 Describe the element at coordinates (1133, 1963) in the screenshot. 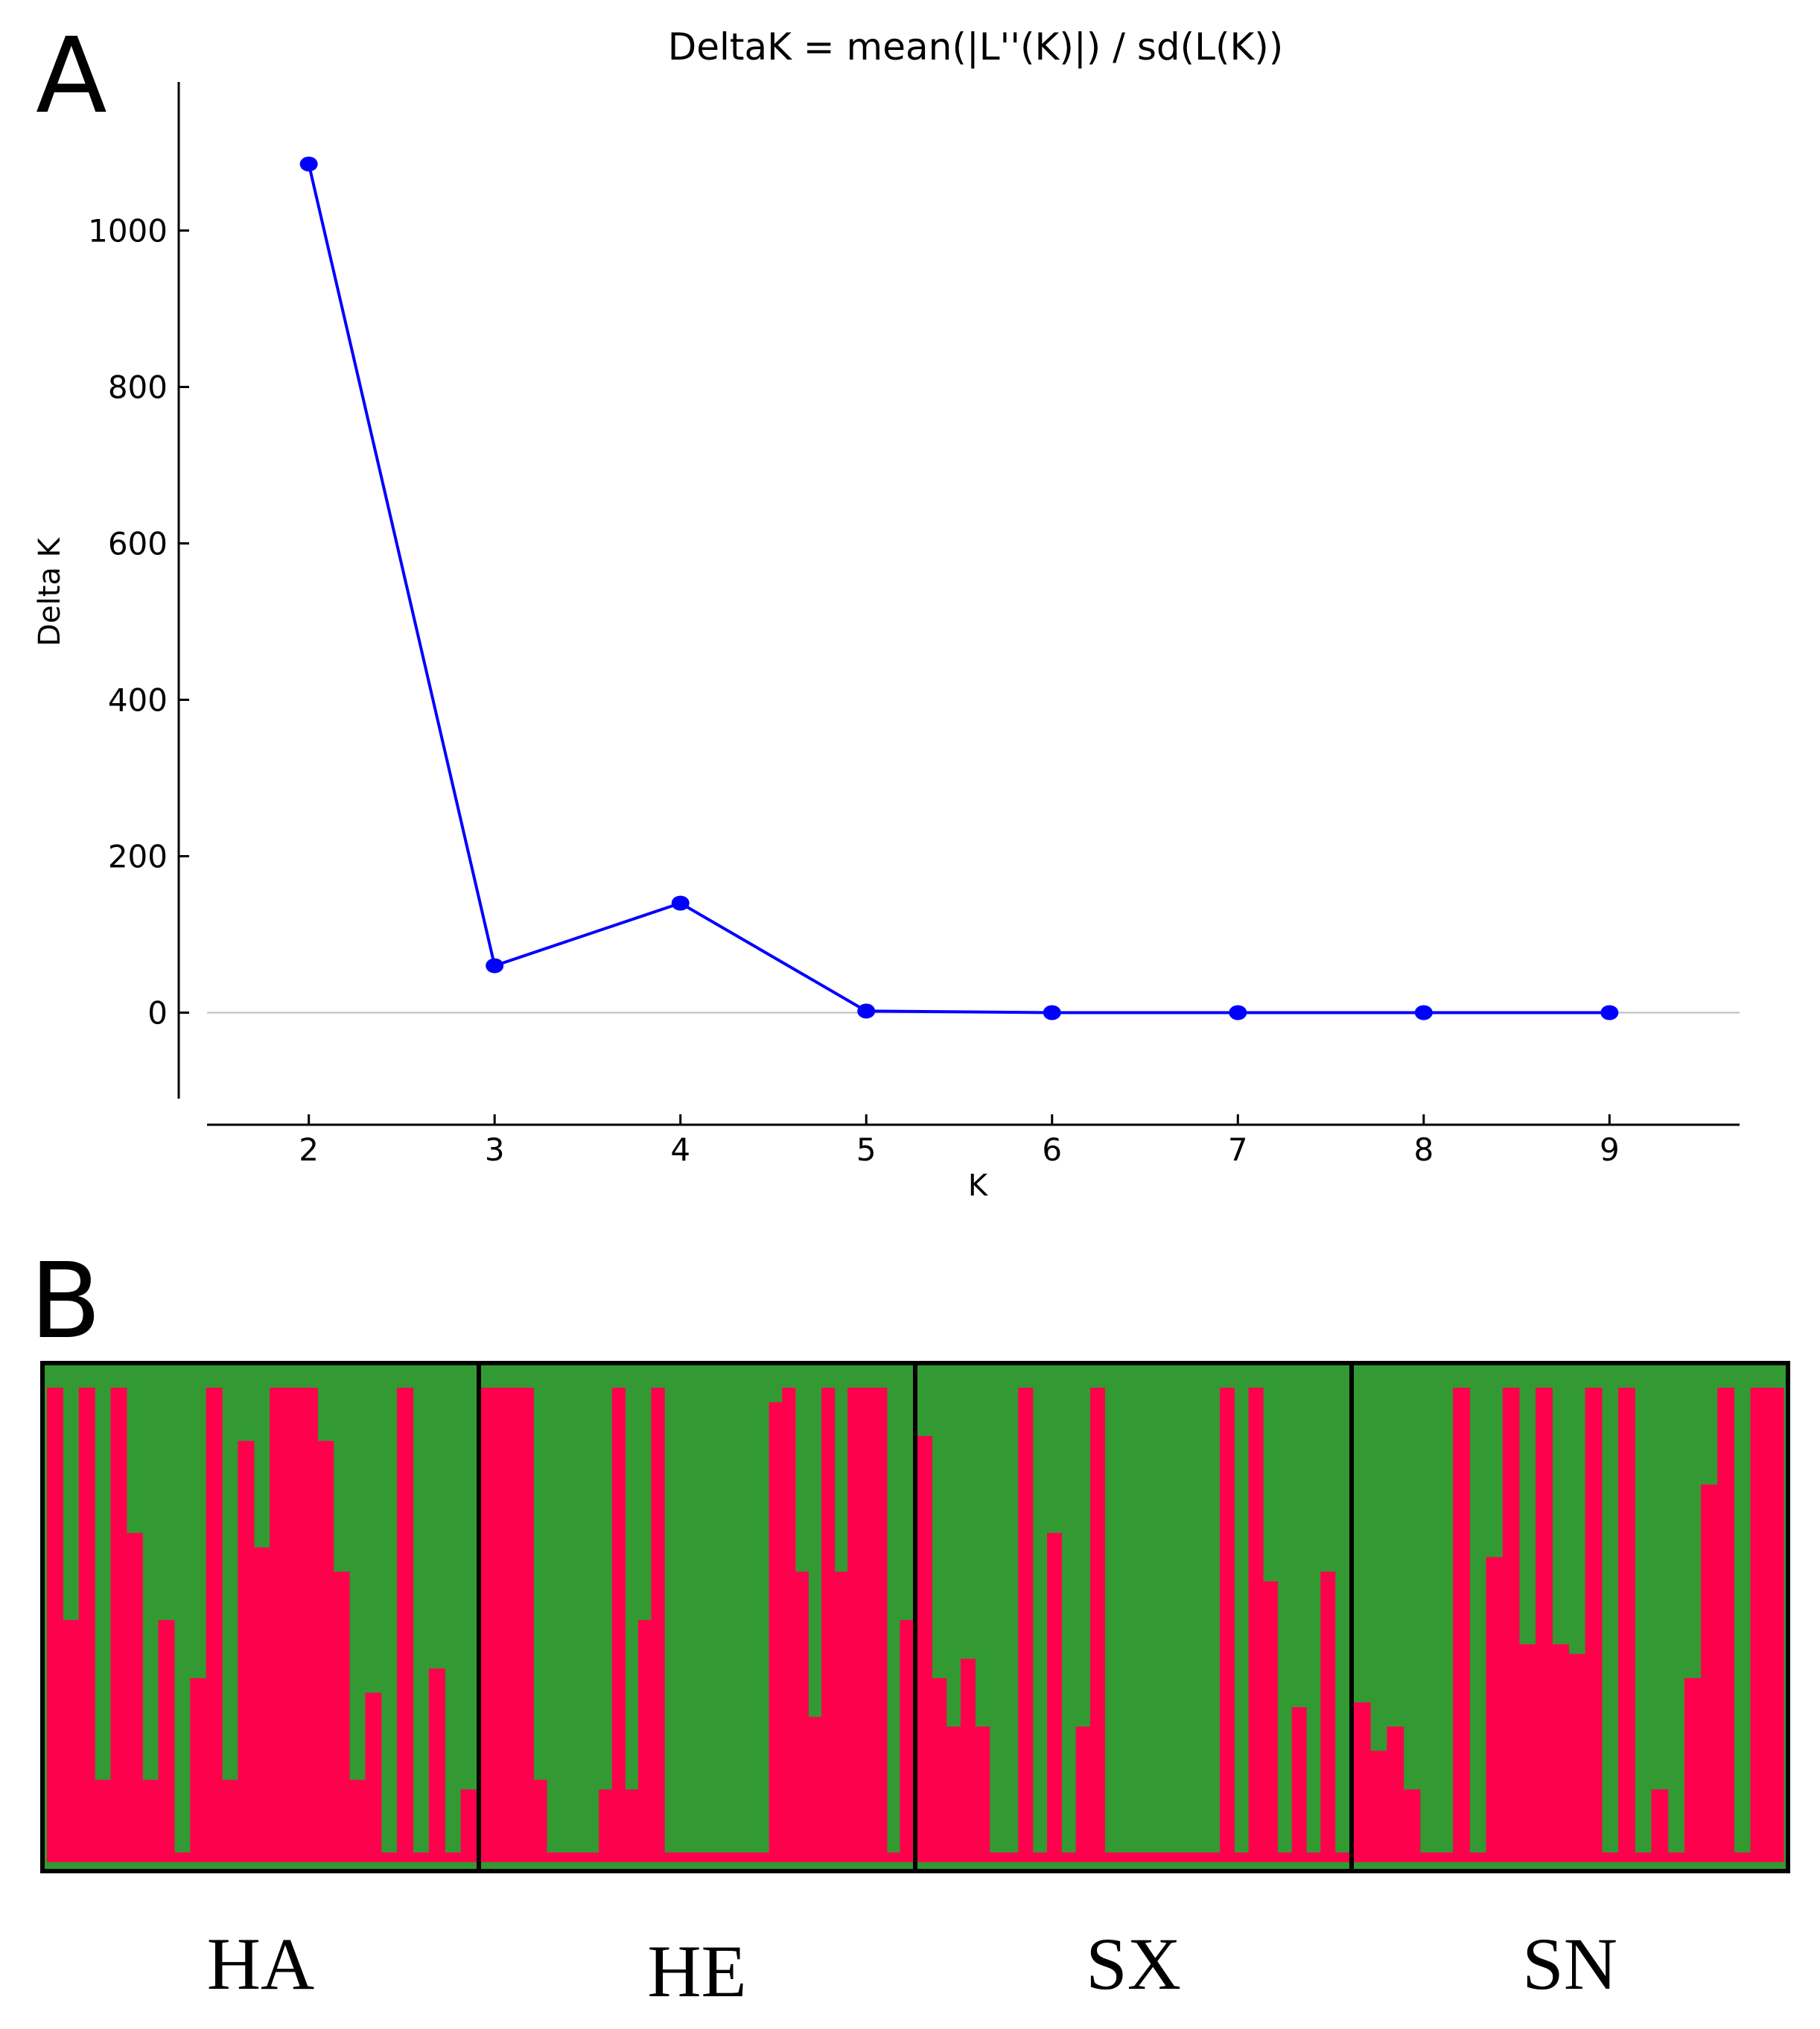

I see `population-label-sx: SX` at that location.